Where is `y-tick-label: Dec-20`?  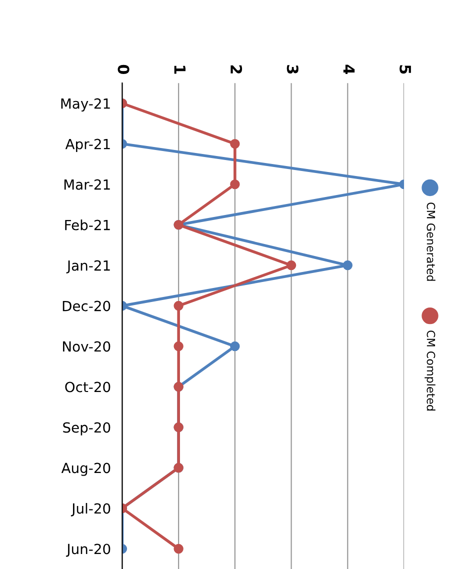 y-tick-label: Dec-20 is located at coordinates (86, 306).